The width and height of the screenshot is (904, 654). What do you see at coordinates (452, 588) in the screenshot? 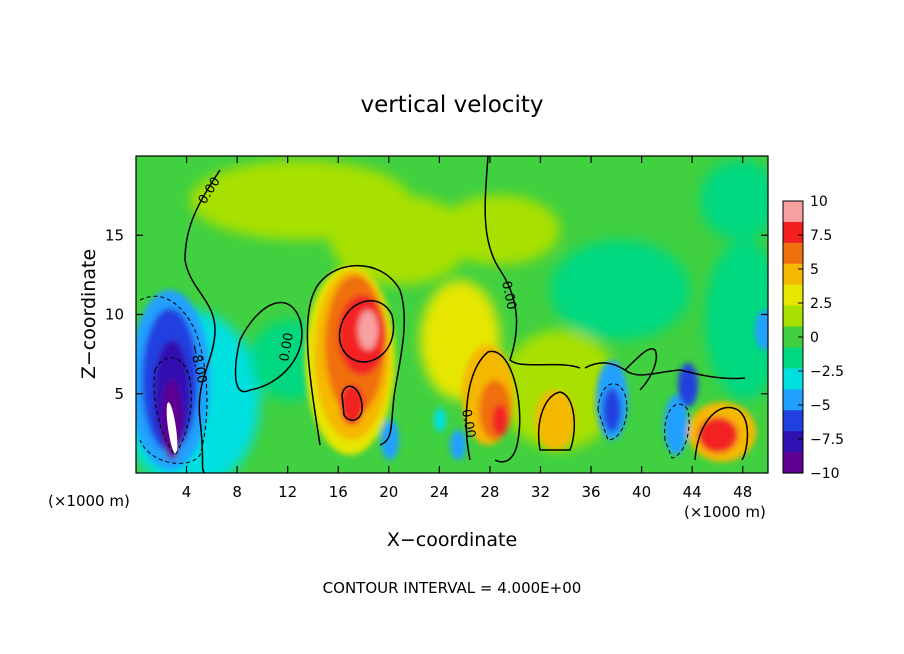
I see `contour-interval-note: CONTOUR INTERVAL = 4.000E+00` at bounding box center [452, 588].